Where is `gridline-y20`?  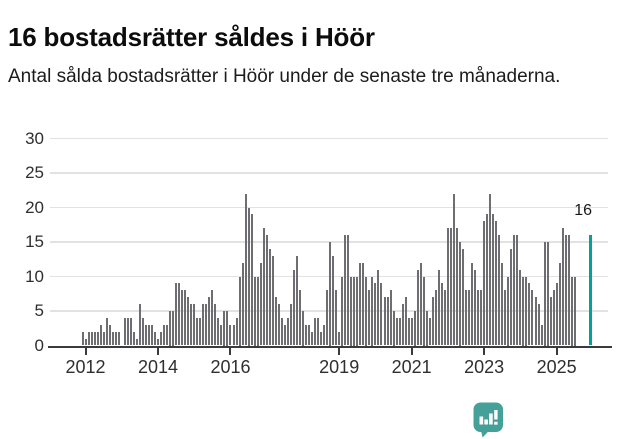 gridline-y20 is located at coordinates (329, 207).